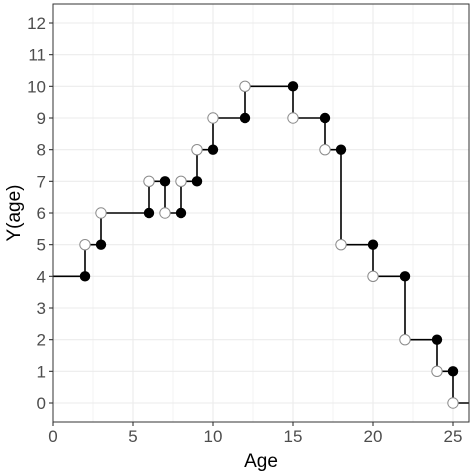 The height and width of the screenshot is (474, 474). Describe the element at coordinates (41, 245) in the screenshot. I see `y-tick-label: 5` at that location.